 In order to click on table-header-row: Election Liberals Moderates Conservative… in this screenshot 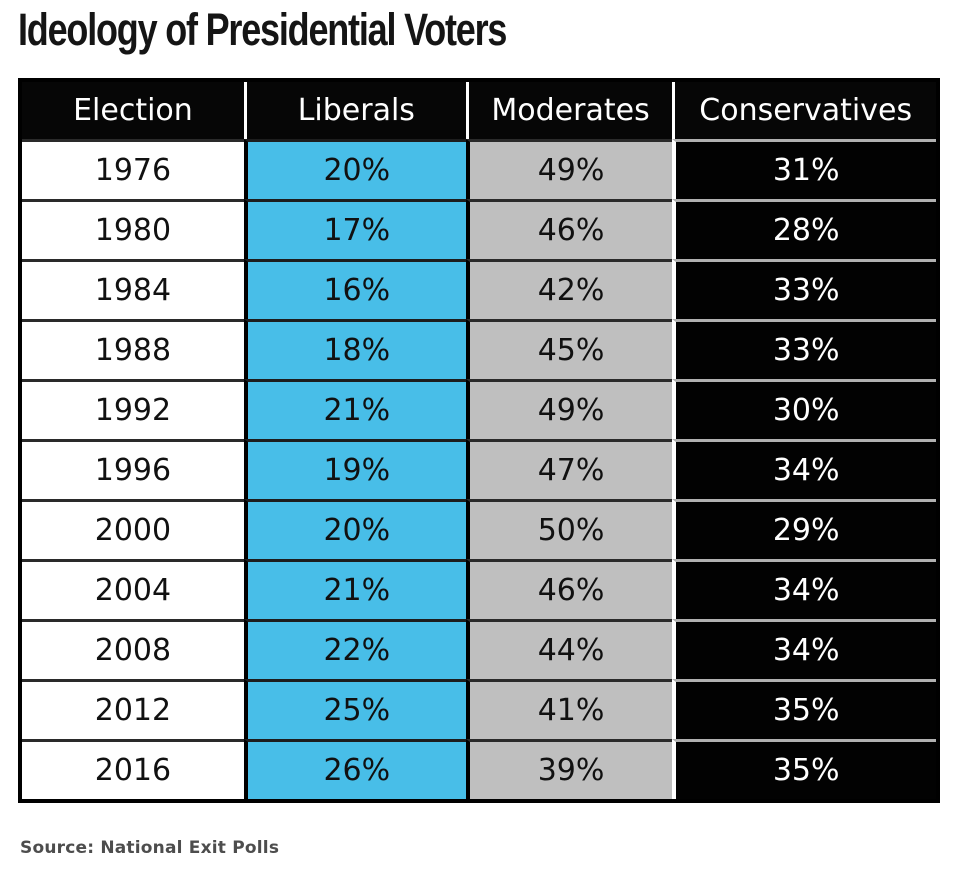, I will do `click(479, 110)`.